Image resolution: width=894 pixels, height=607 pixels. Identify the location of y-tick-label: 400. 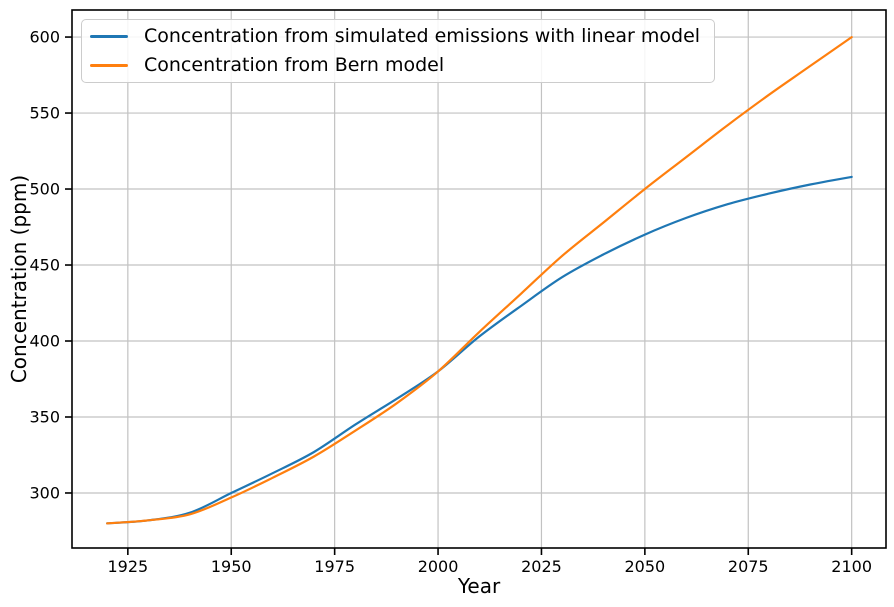
(44, 341).